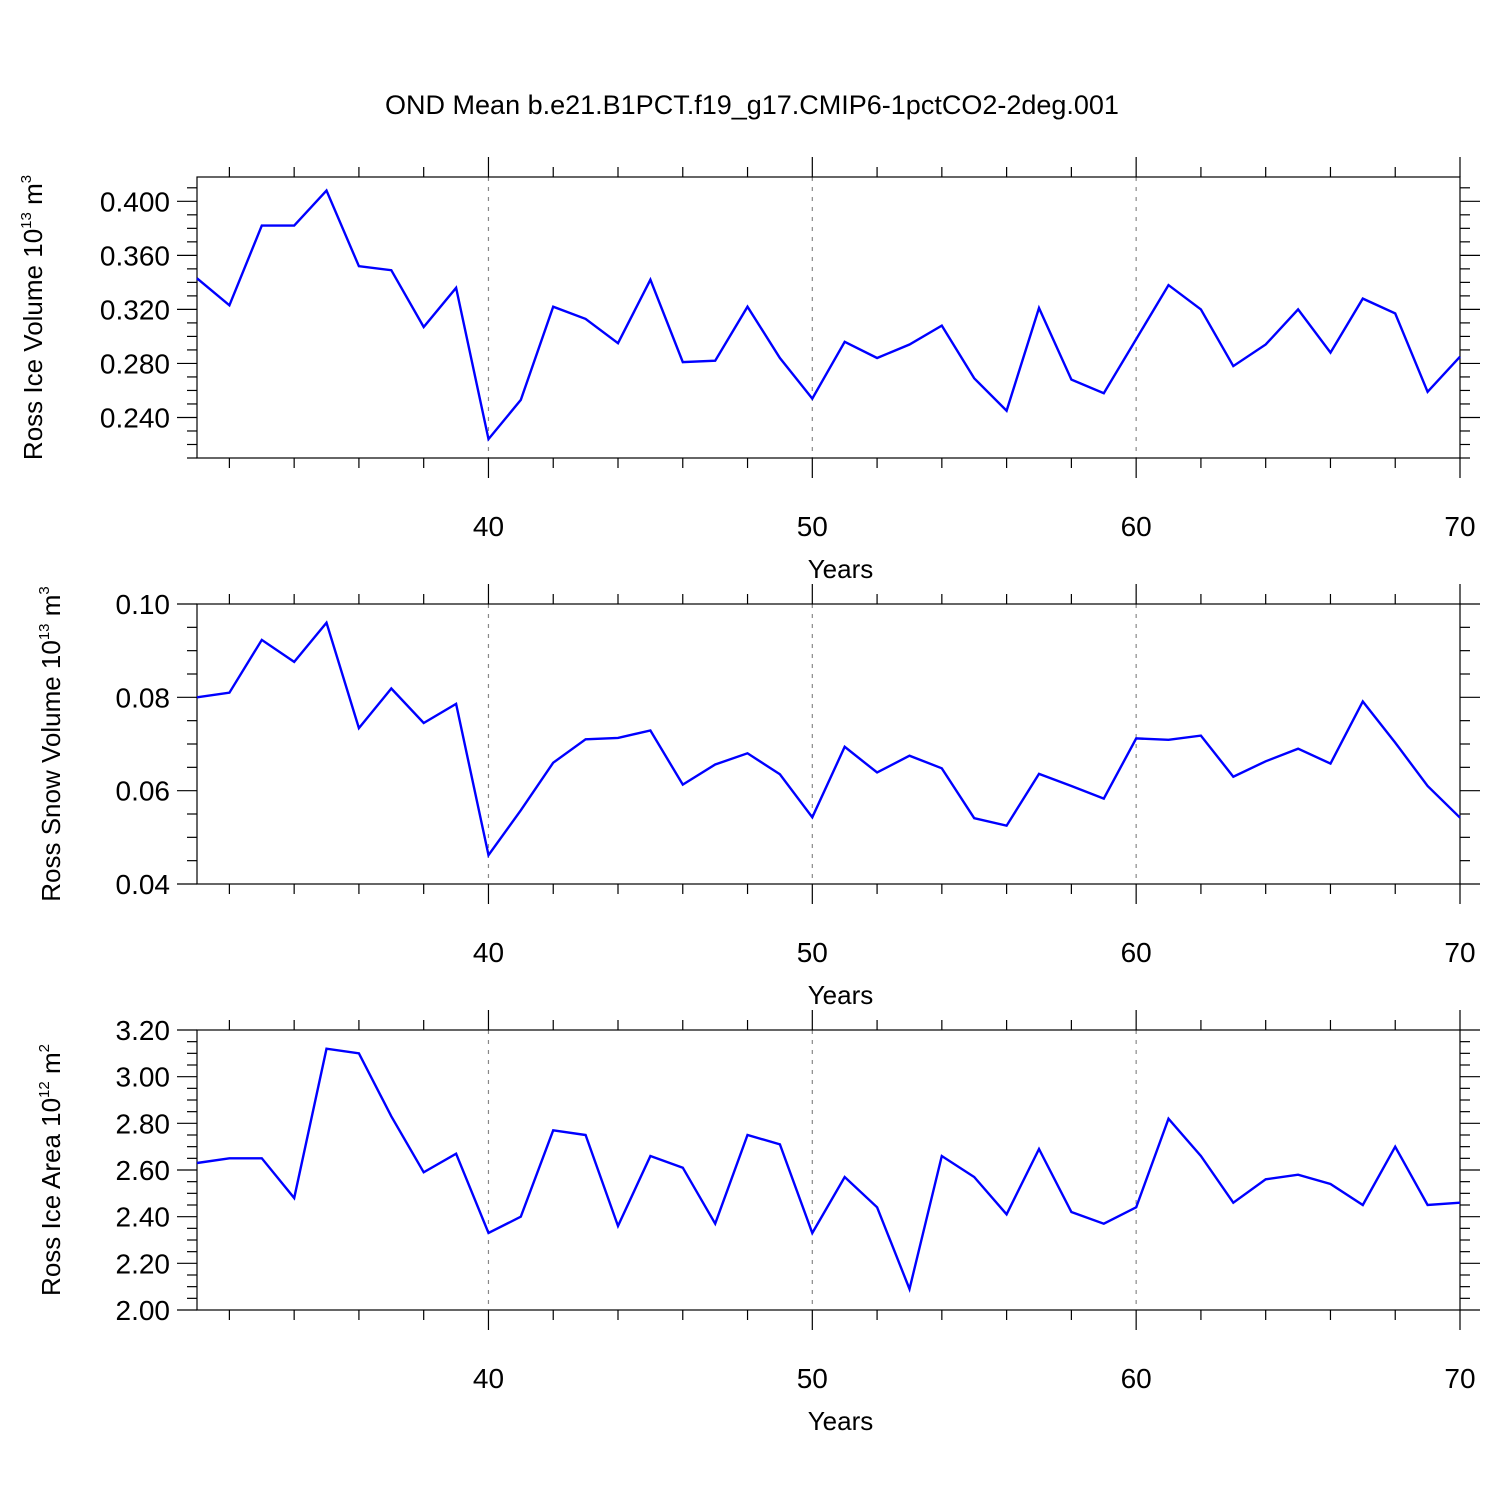  I want to click on y-tick-label: 2.00, so click(143, 1310).